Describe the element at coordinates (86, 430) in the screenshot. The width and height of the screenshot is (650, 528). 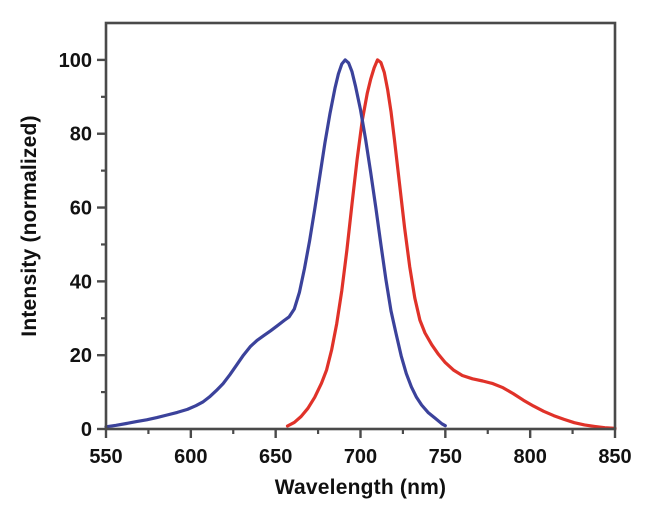
I see `y-axis-tick-label: 0` at that location.